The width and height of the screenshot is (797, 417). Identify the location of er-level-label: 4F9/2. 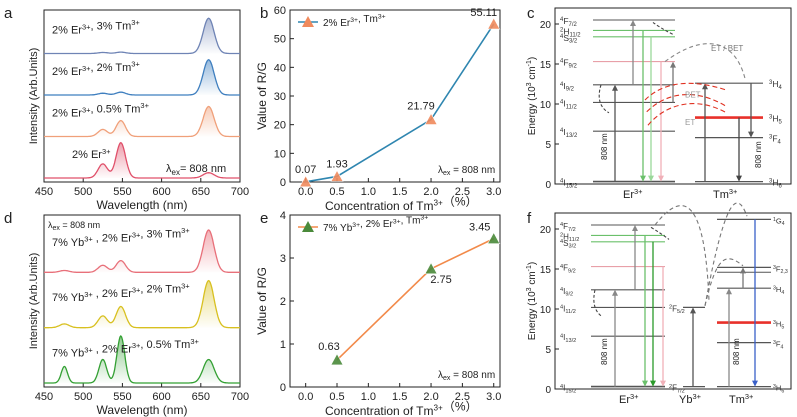
(568, 269).